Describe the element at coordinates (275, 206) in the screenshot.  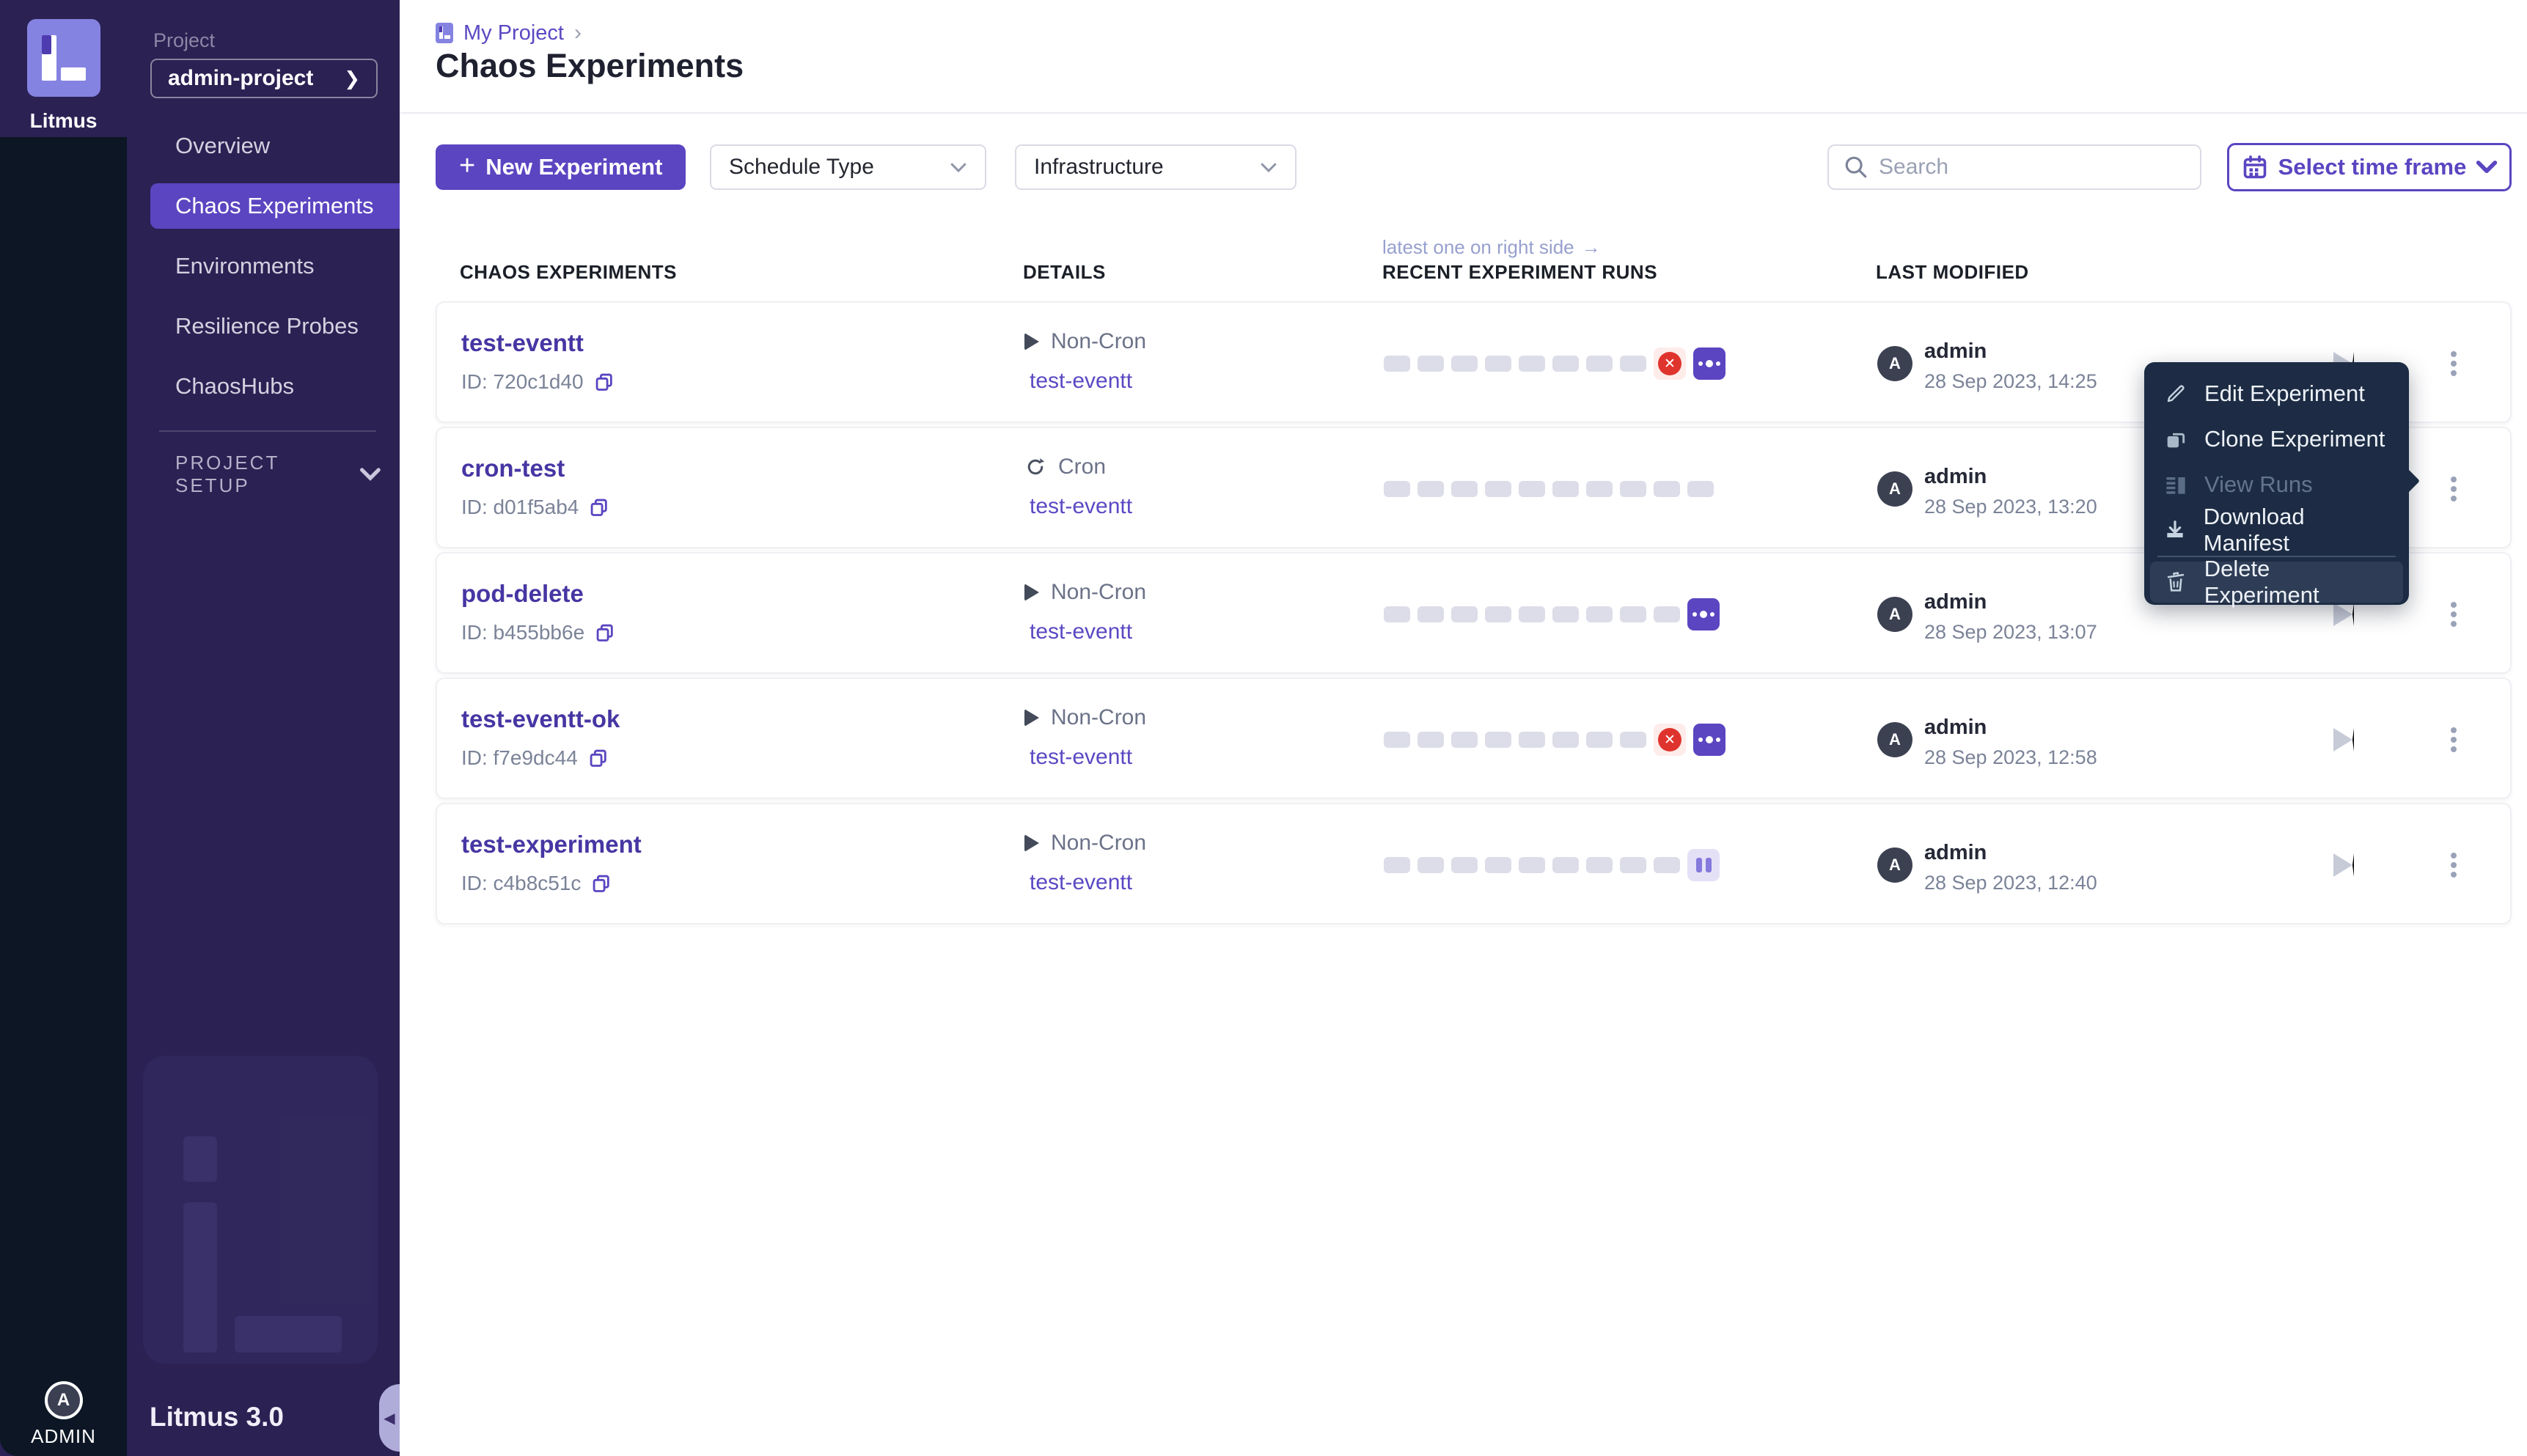
I see `sidebar-item-chaos-experiments: Chaos Experiments` at that location.